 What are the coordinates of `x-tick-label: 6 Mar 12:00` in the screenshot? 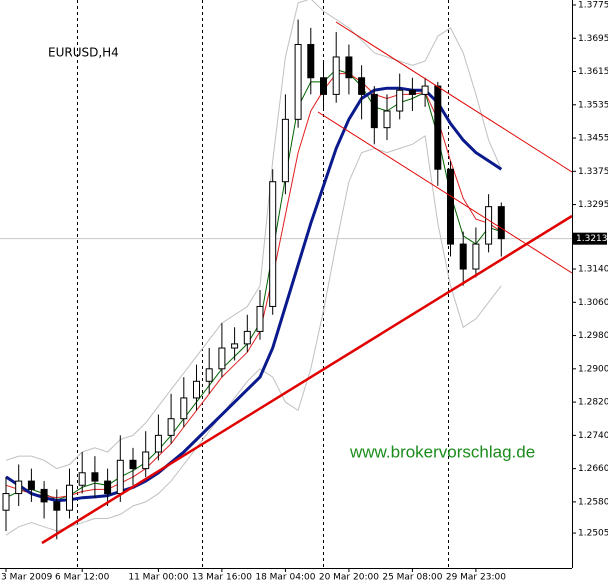 It's located at (82, 578).